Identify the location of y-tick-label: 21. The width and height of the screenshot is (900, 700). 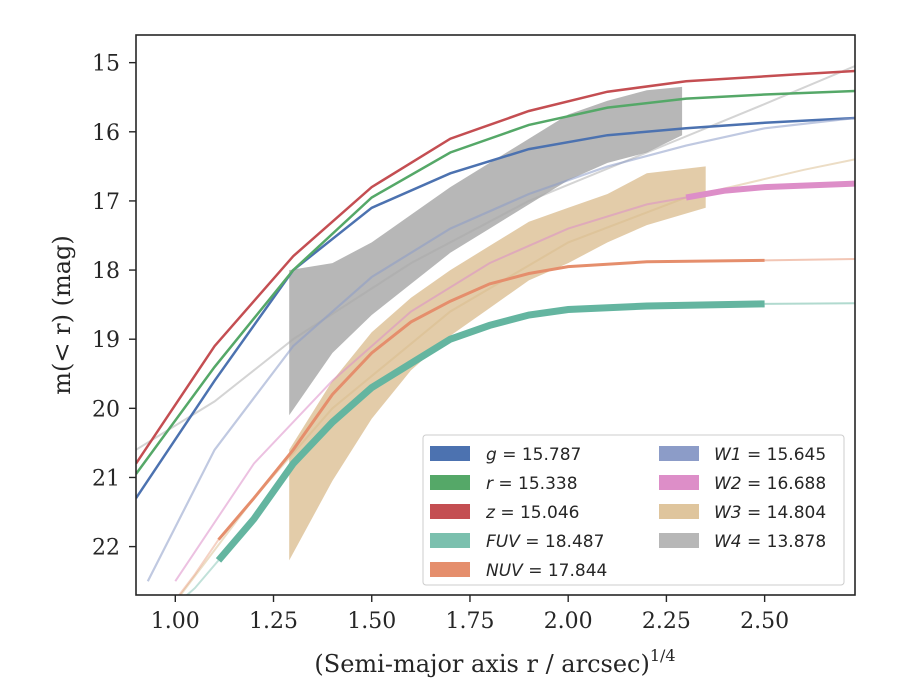
(106, 478).